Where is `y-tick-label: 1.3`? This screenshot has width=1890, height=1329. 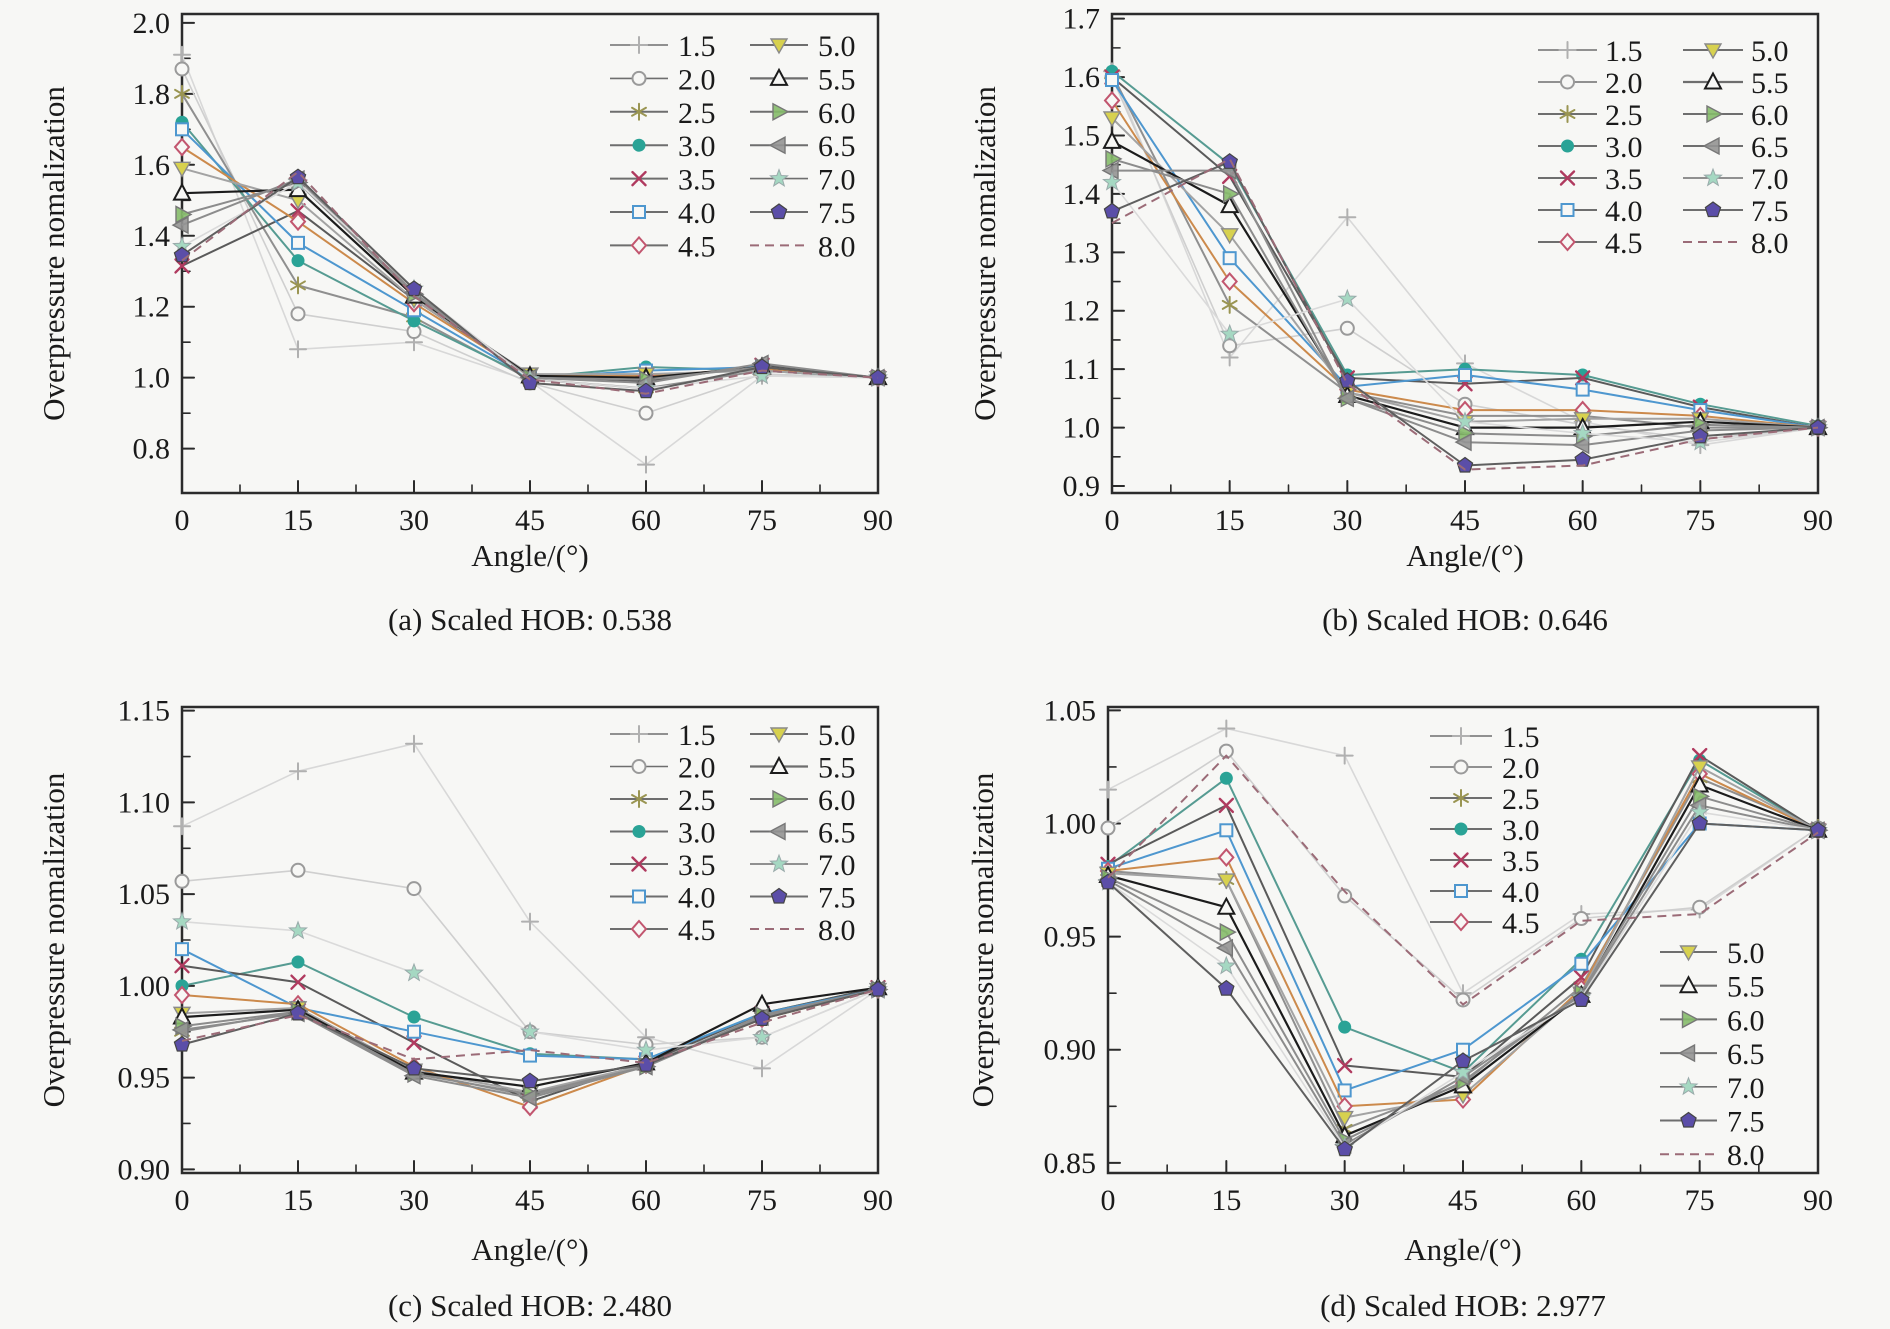 y-tick-label: 1.3 is located at coordinates (1082, 252).